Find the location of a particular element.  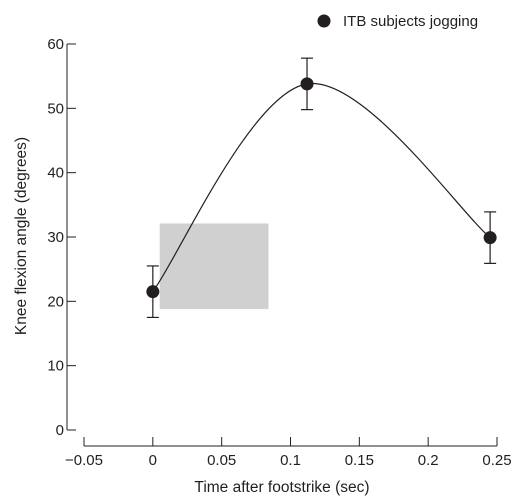

legend-marker is located at coordinates (324, 21).